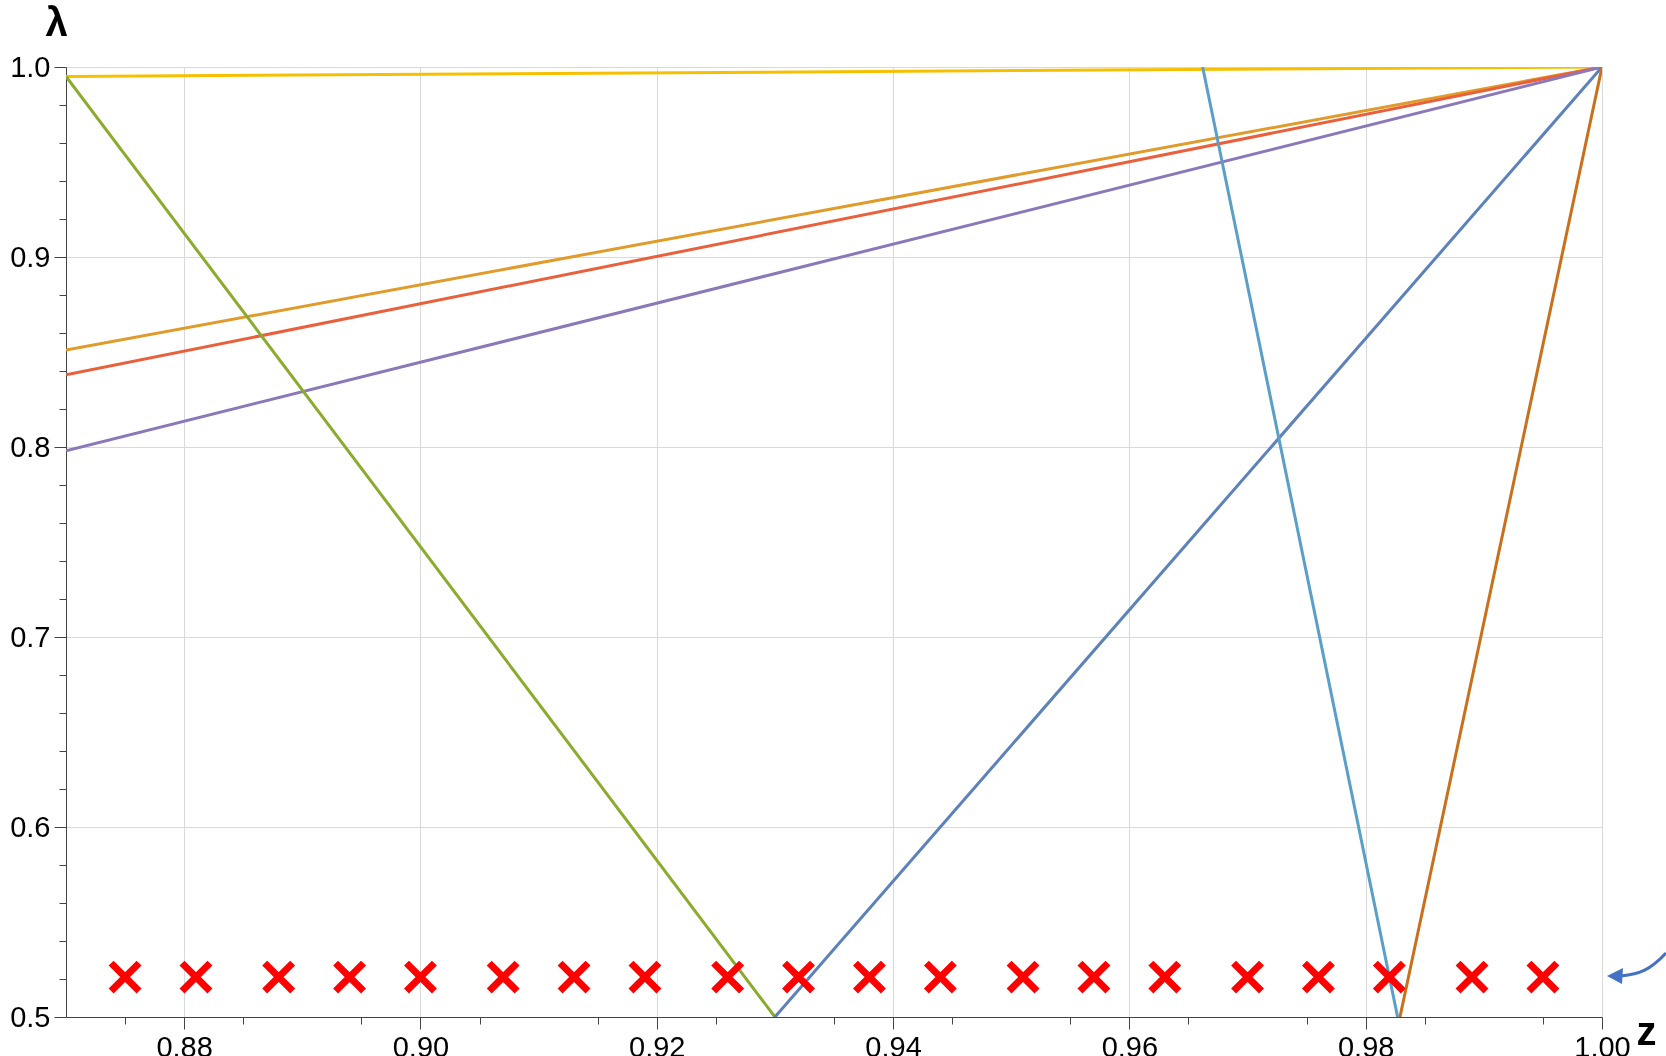 This screenshot has height=1056, width=1666. Describe the element at coordinates (1130, 1043) in the screenshot. I see `x-tick-label: 0.96` at that location.